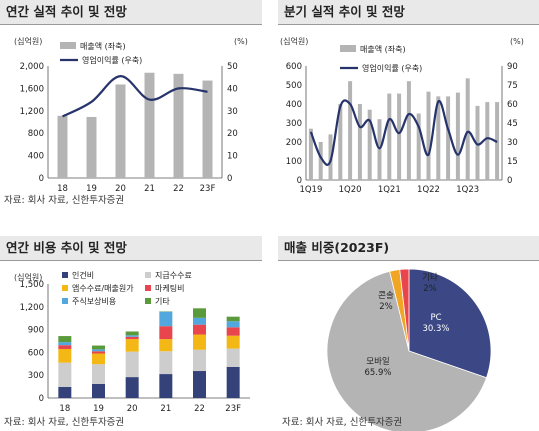  Describe the element at coordinates (173, 275) in the screenshot. I see `legend-label-payment-fee: 지급수수료` at that location.